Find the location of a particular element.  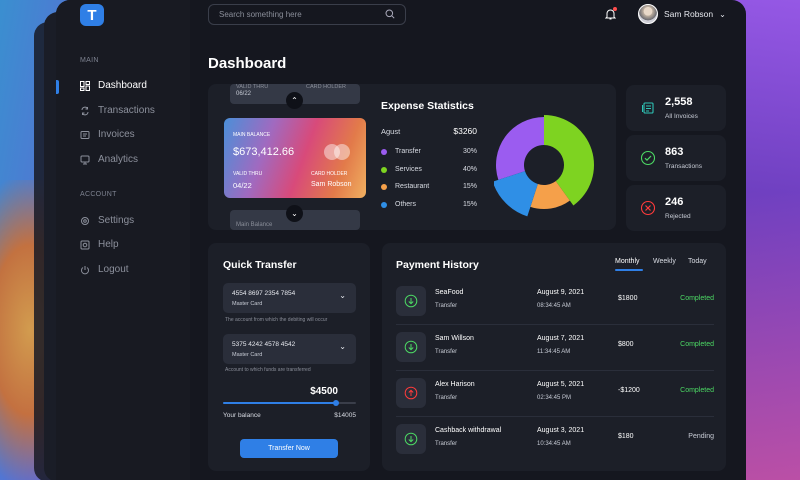

stat-label: Transactions is located at coordinates (683, 166).